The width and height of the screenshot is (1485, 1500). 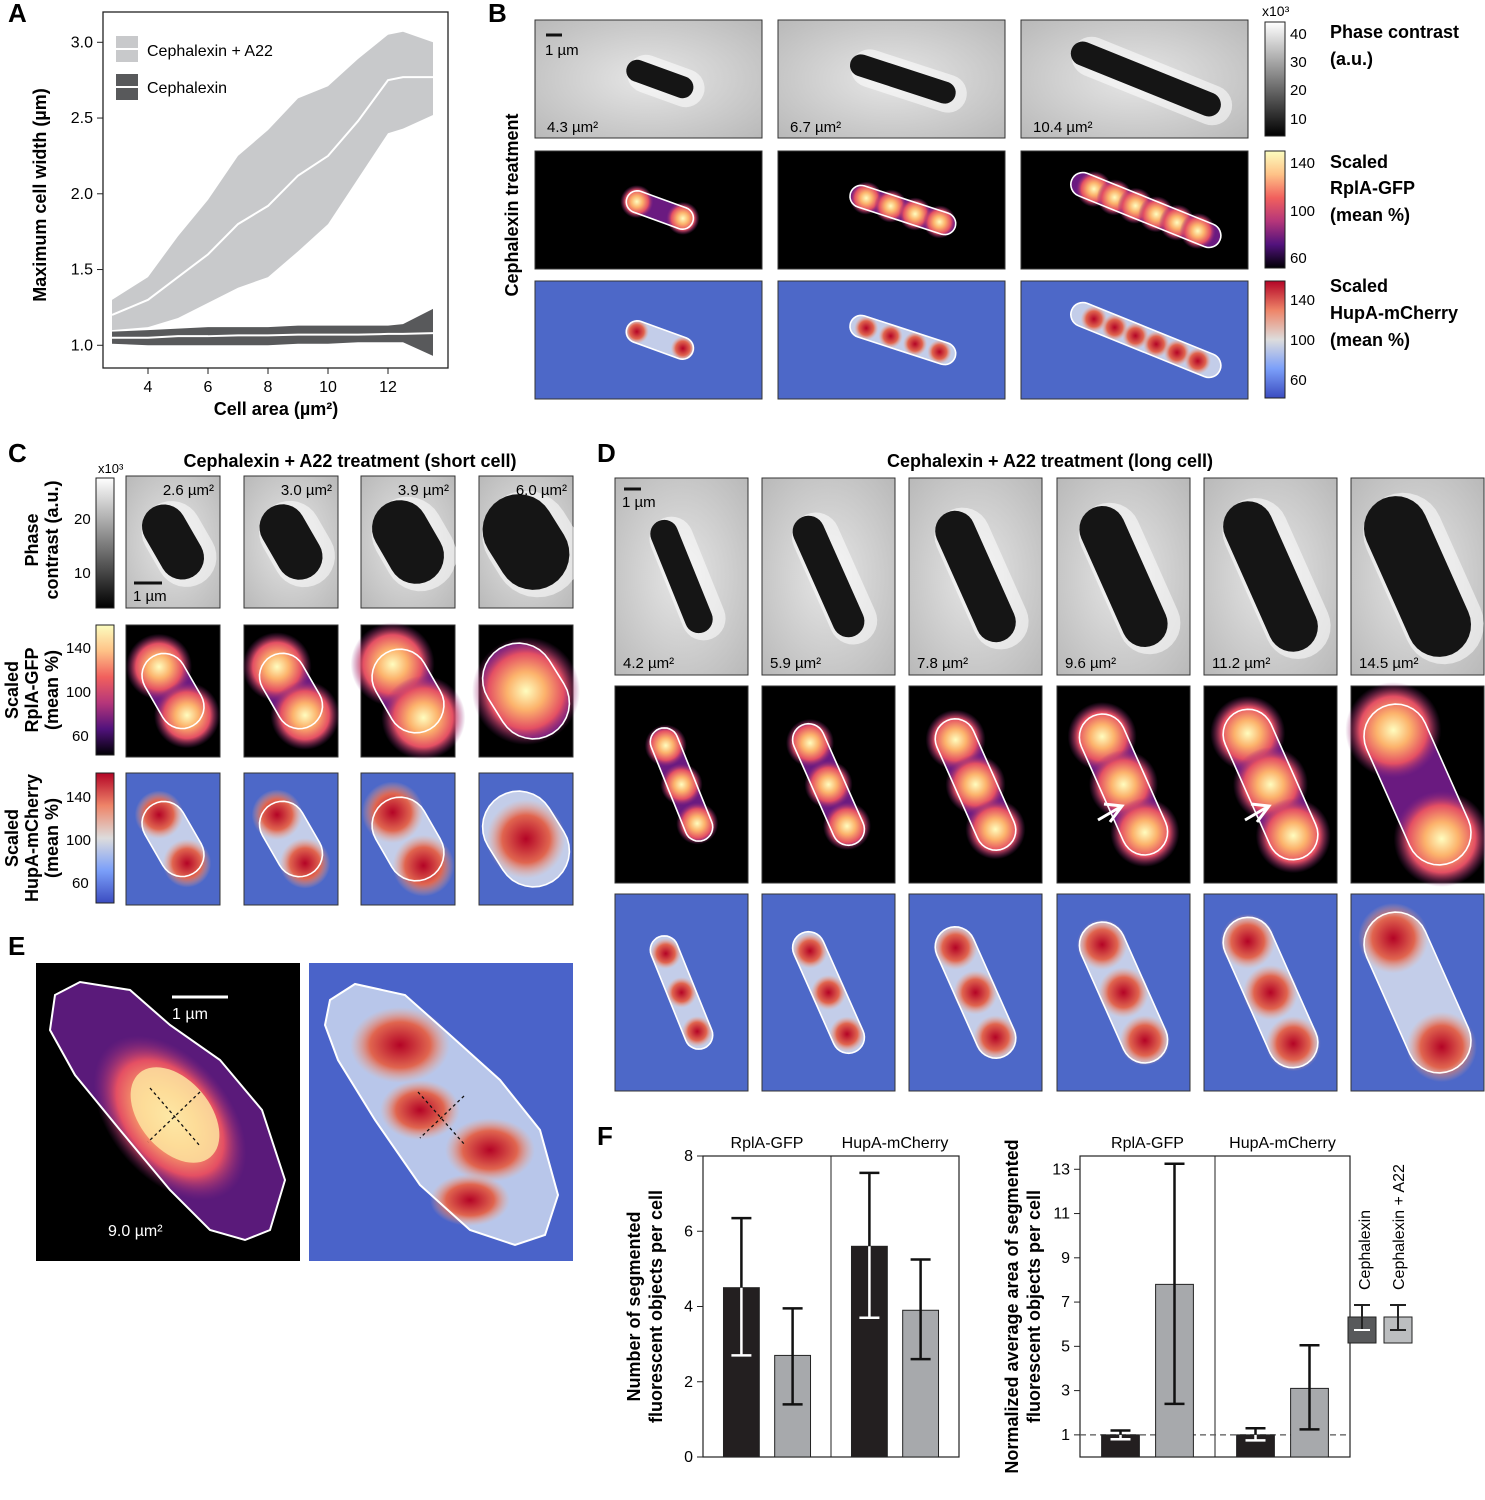 I want to click on chart-a-ticks: 4 6 8 10 12 1.0 1.5 2.0 2.5 3.0, so click(x=234, y=215).